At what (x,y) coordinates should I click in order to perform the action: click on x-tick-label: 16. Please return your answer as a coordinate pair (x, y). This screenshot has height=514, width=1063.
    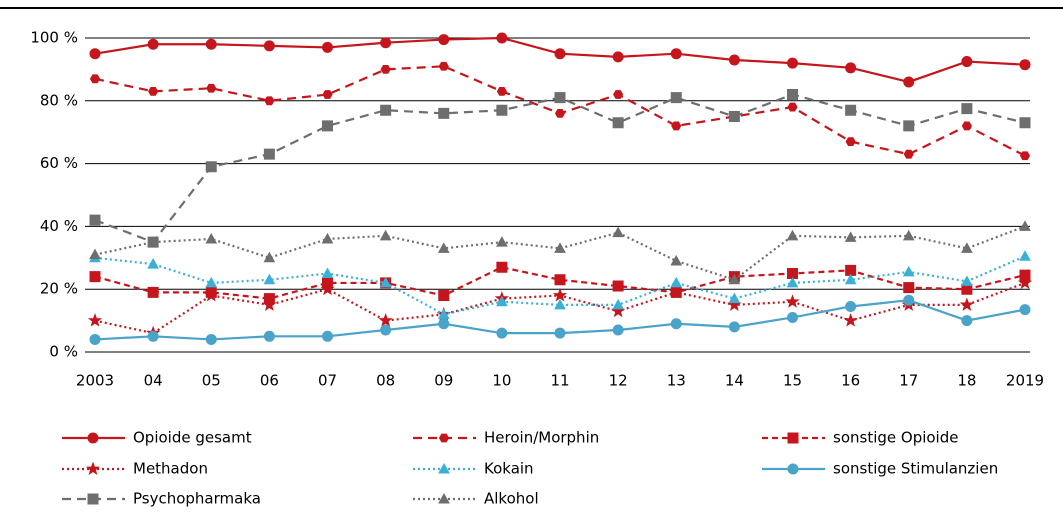
    Looking at the image, I should click on (850, 381).